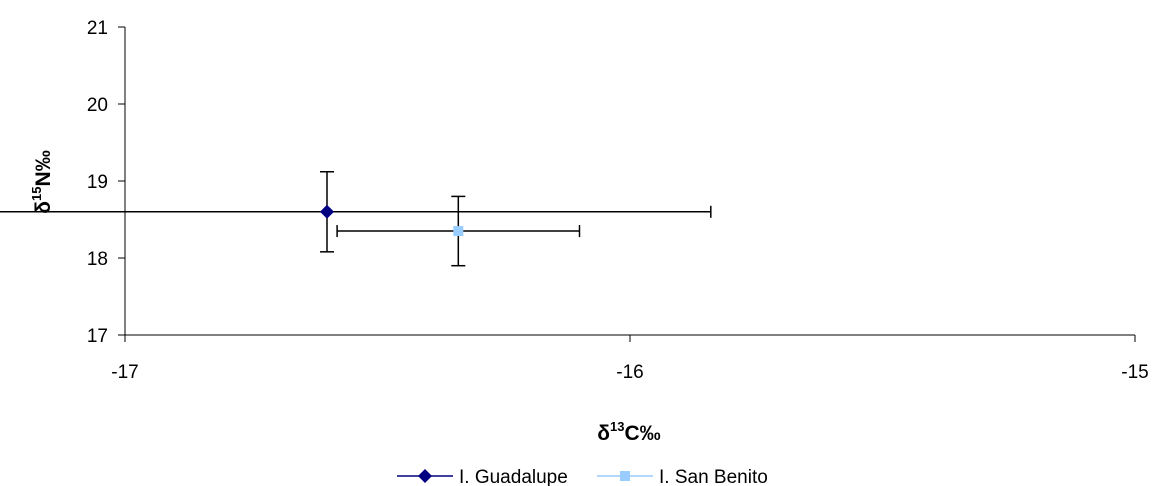  I want to click on legend-marker-sanbenito, so click(625, 476).